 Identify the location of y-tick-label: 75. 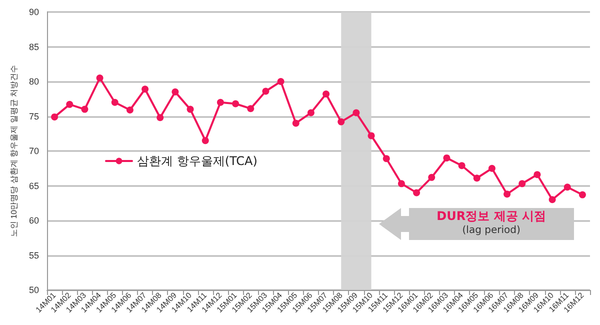
(33, 116).